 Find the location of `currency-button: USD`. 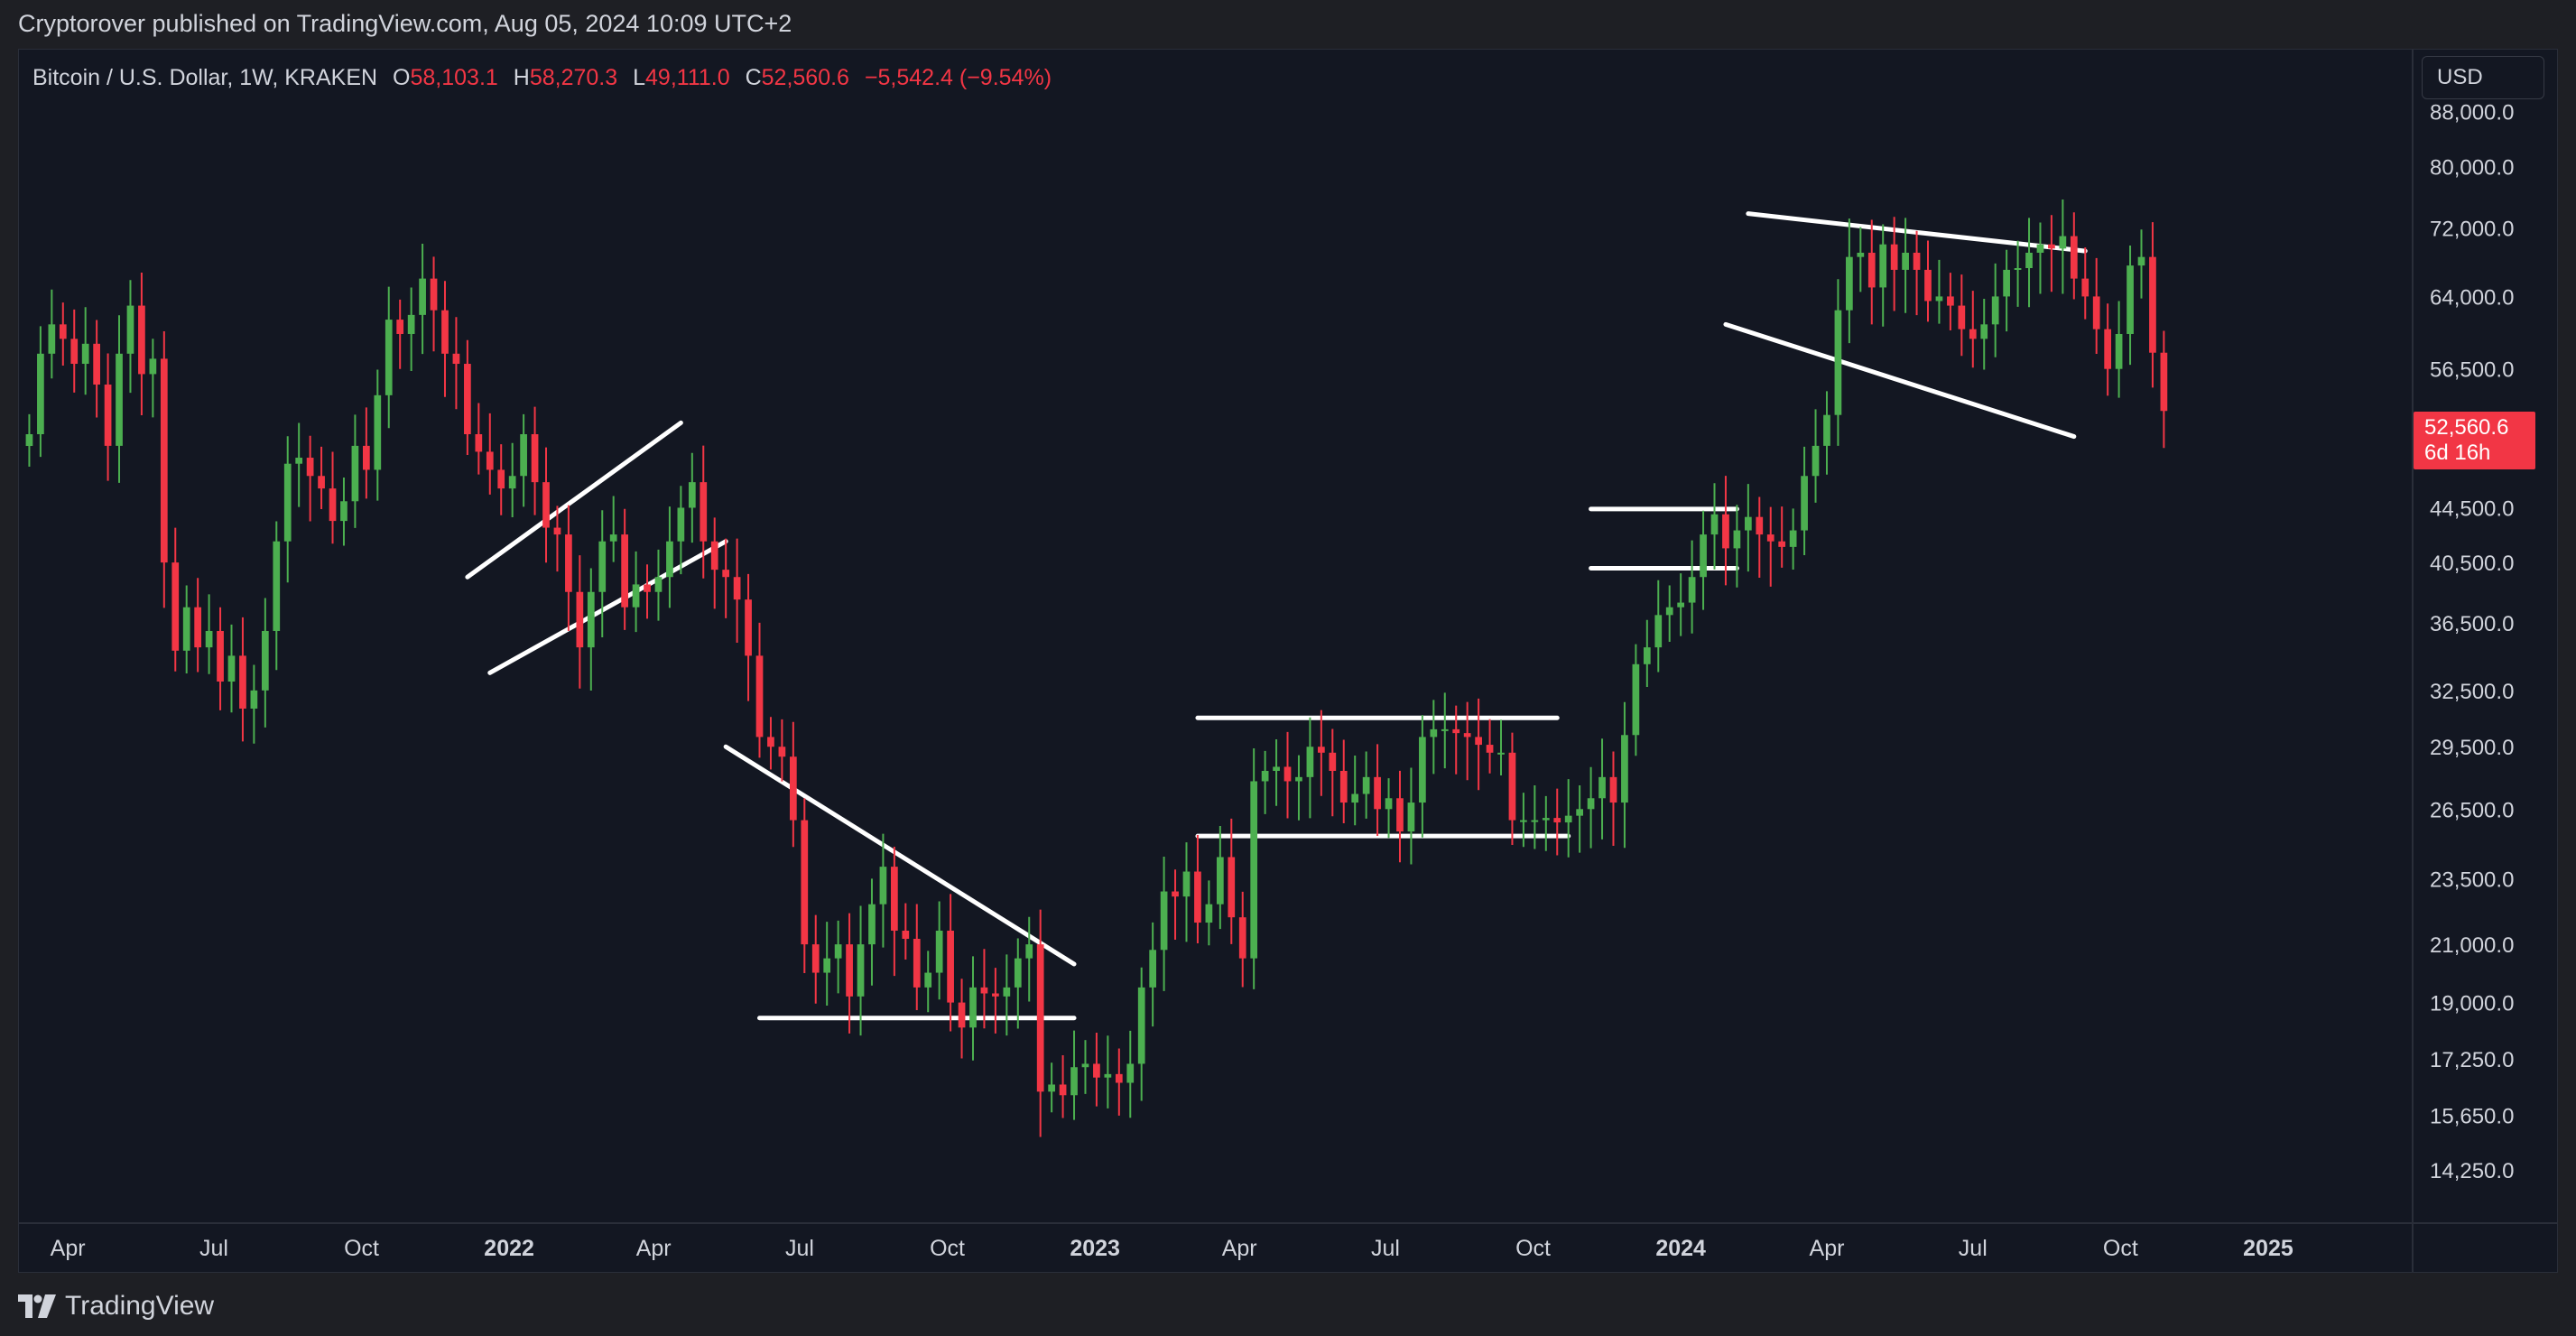

currency-button: USD is located at coordinates (2483, 77).